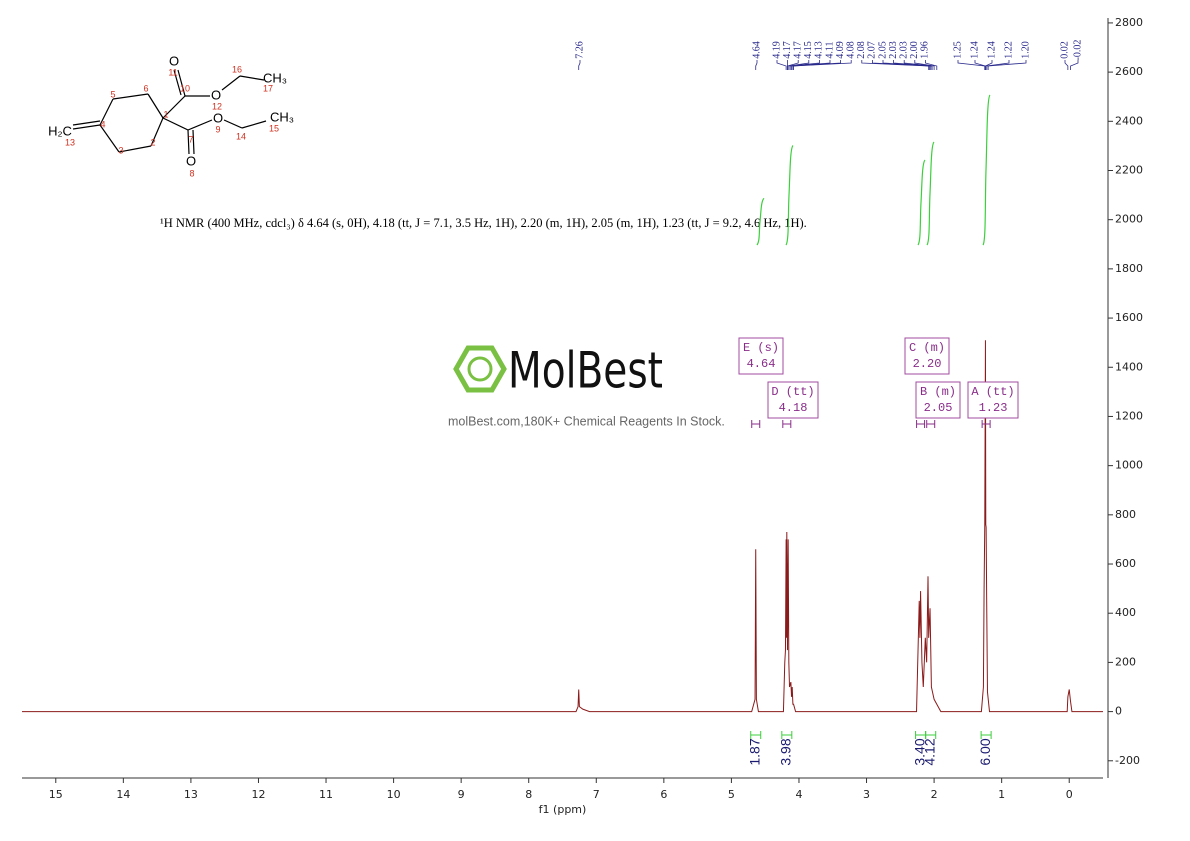 The image size is (1190, 841). I want to click on multiplet-label: D (tt), so click(792, 392).